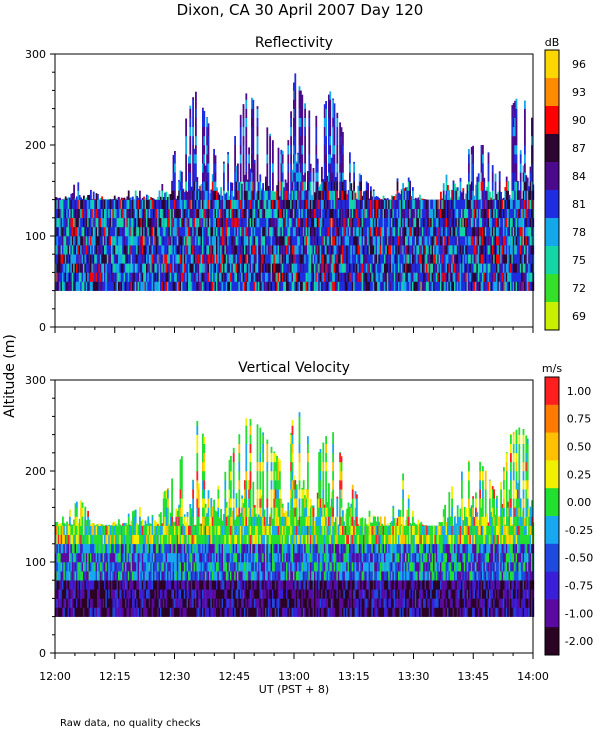 This screenshot has width=600, height=750. Describe the element at coordinates (552, 190) in the screenshot. I see `colorbar-frame` at that location.